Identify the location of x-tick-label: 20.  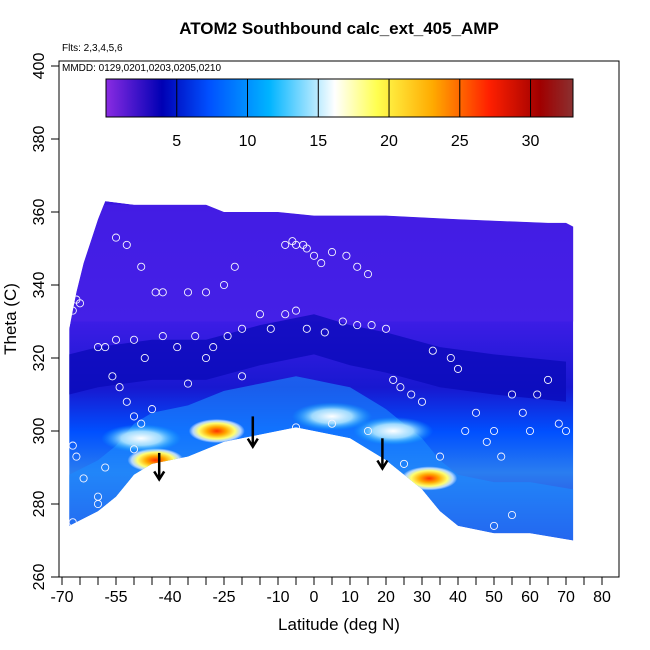
(386, 597).